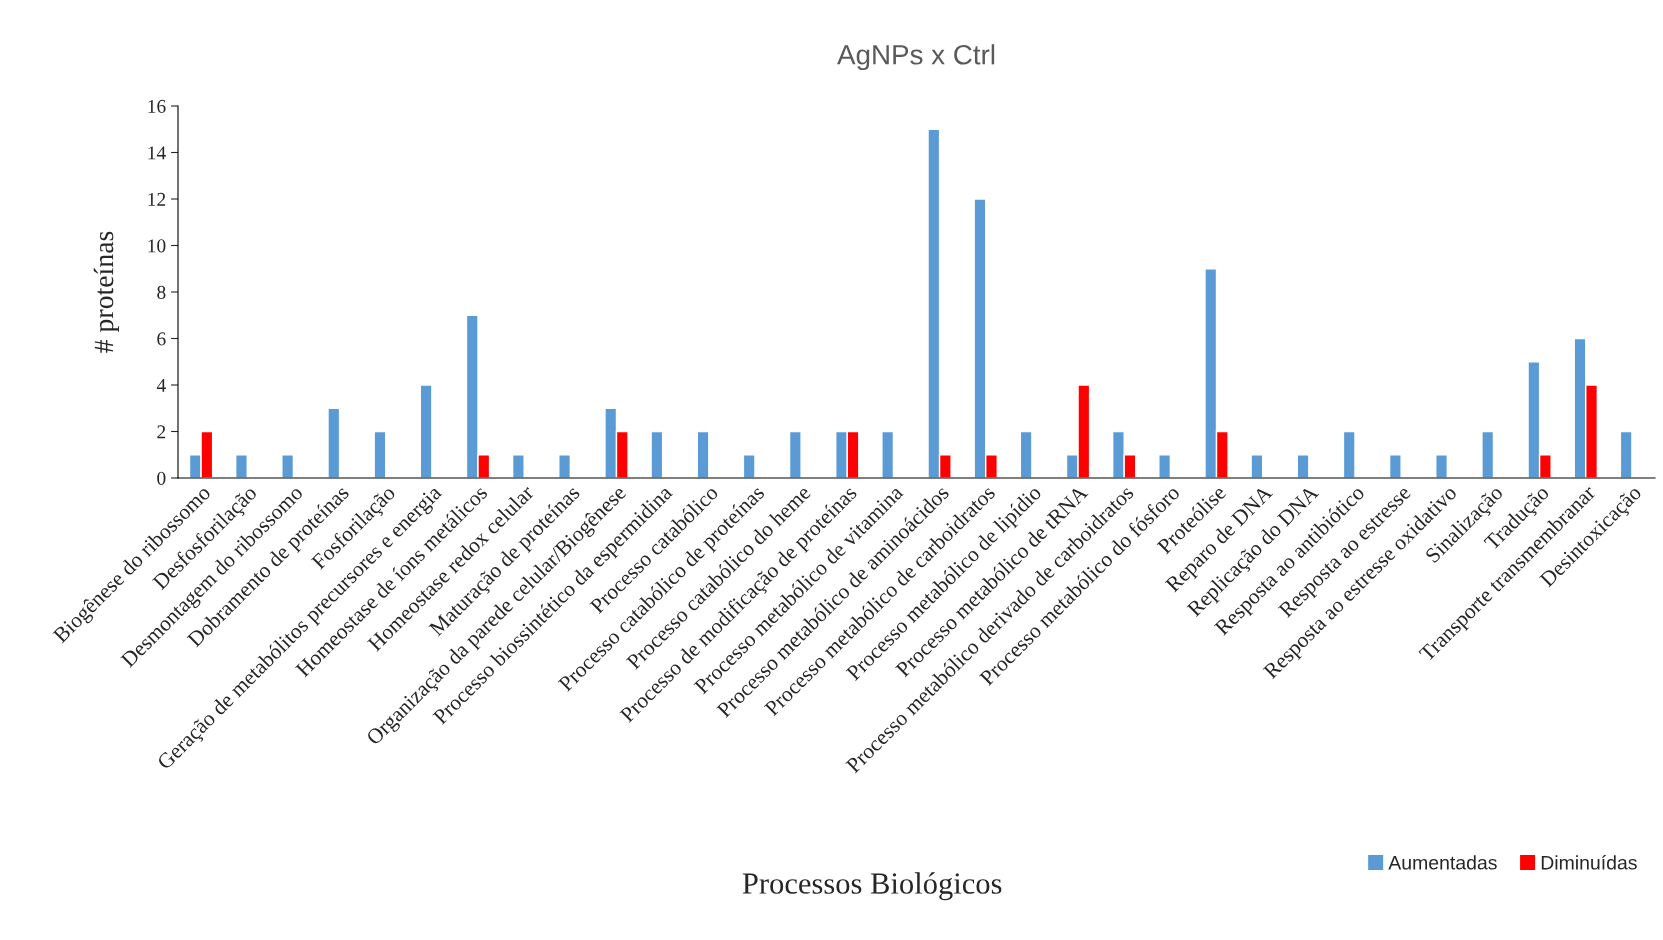  Describe the element at coordinates (1589, 862) in the screenshot. I see `legend-label: Diminuídas` at that location.